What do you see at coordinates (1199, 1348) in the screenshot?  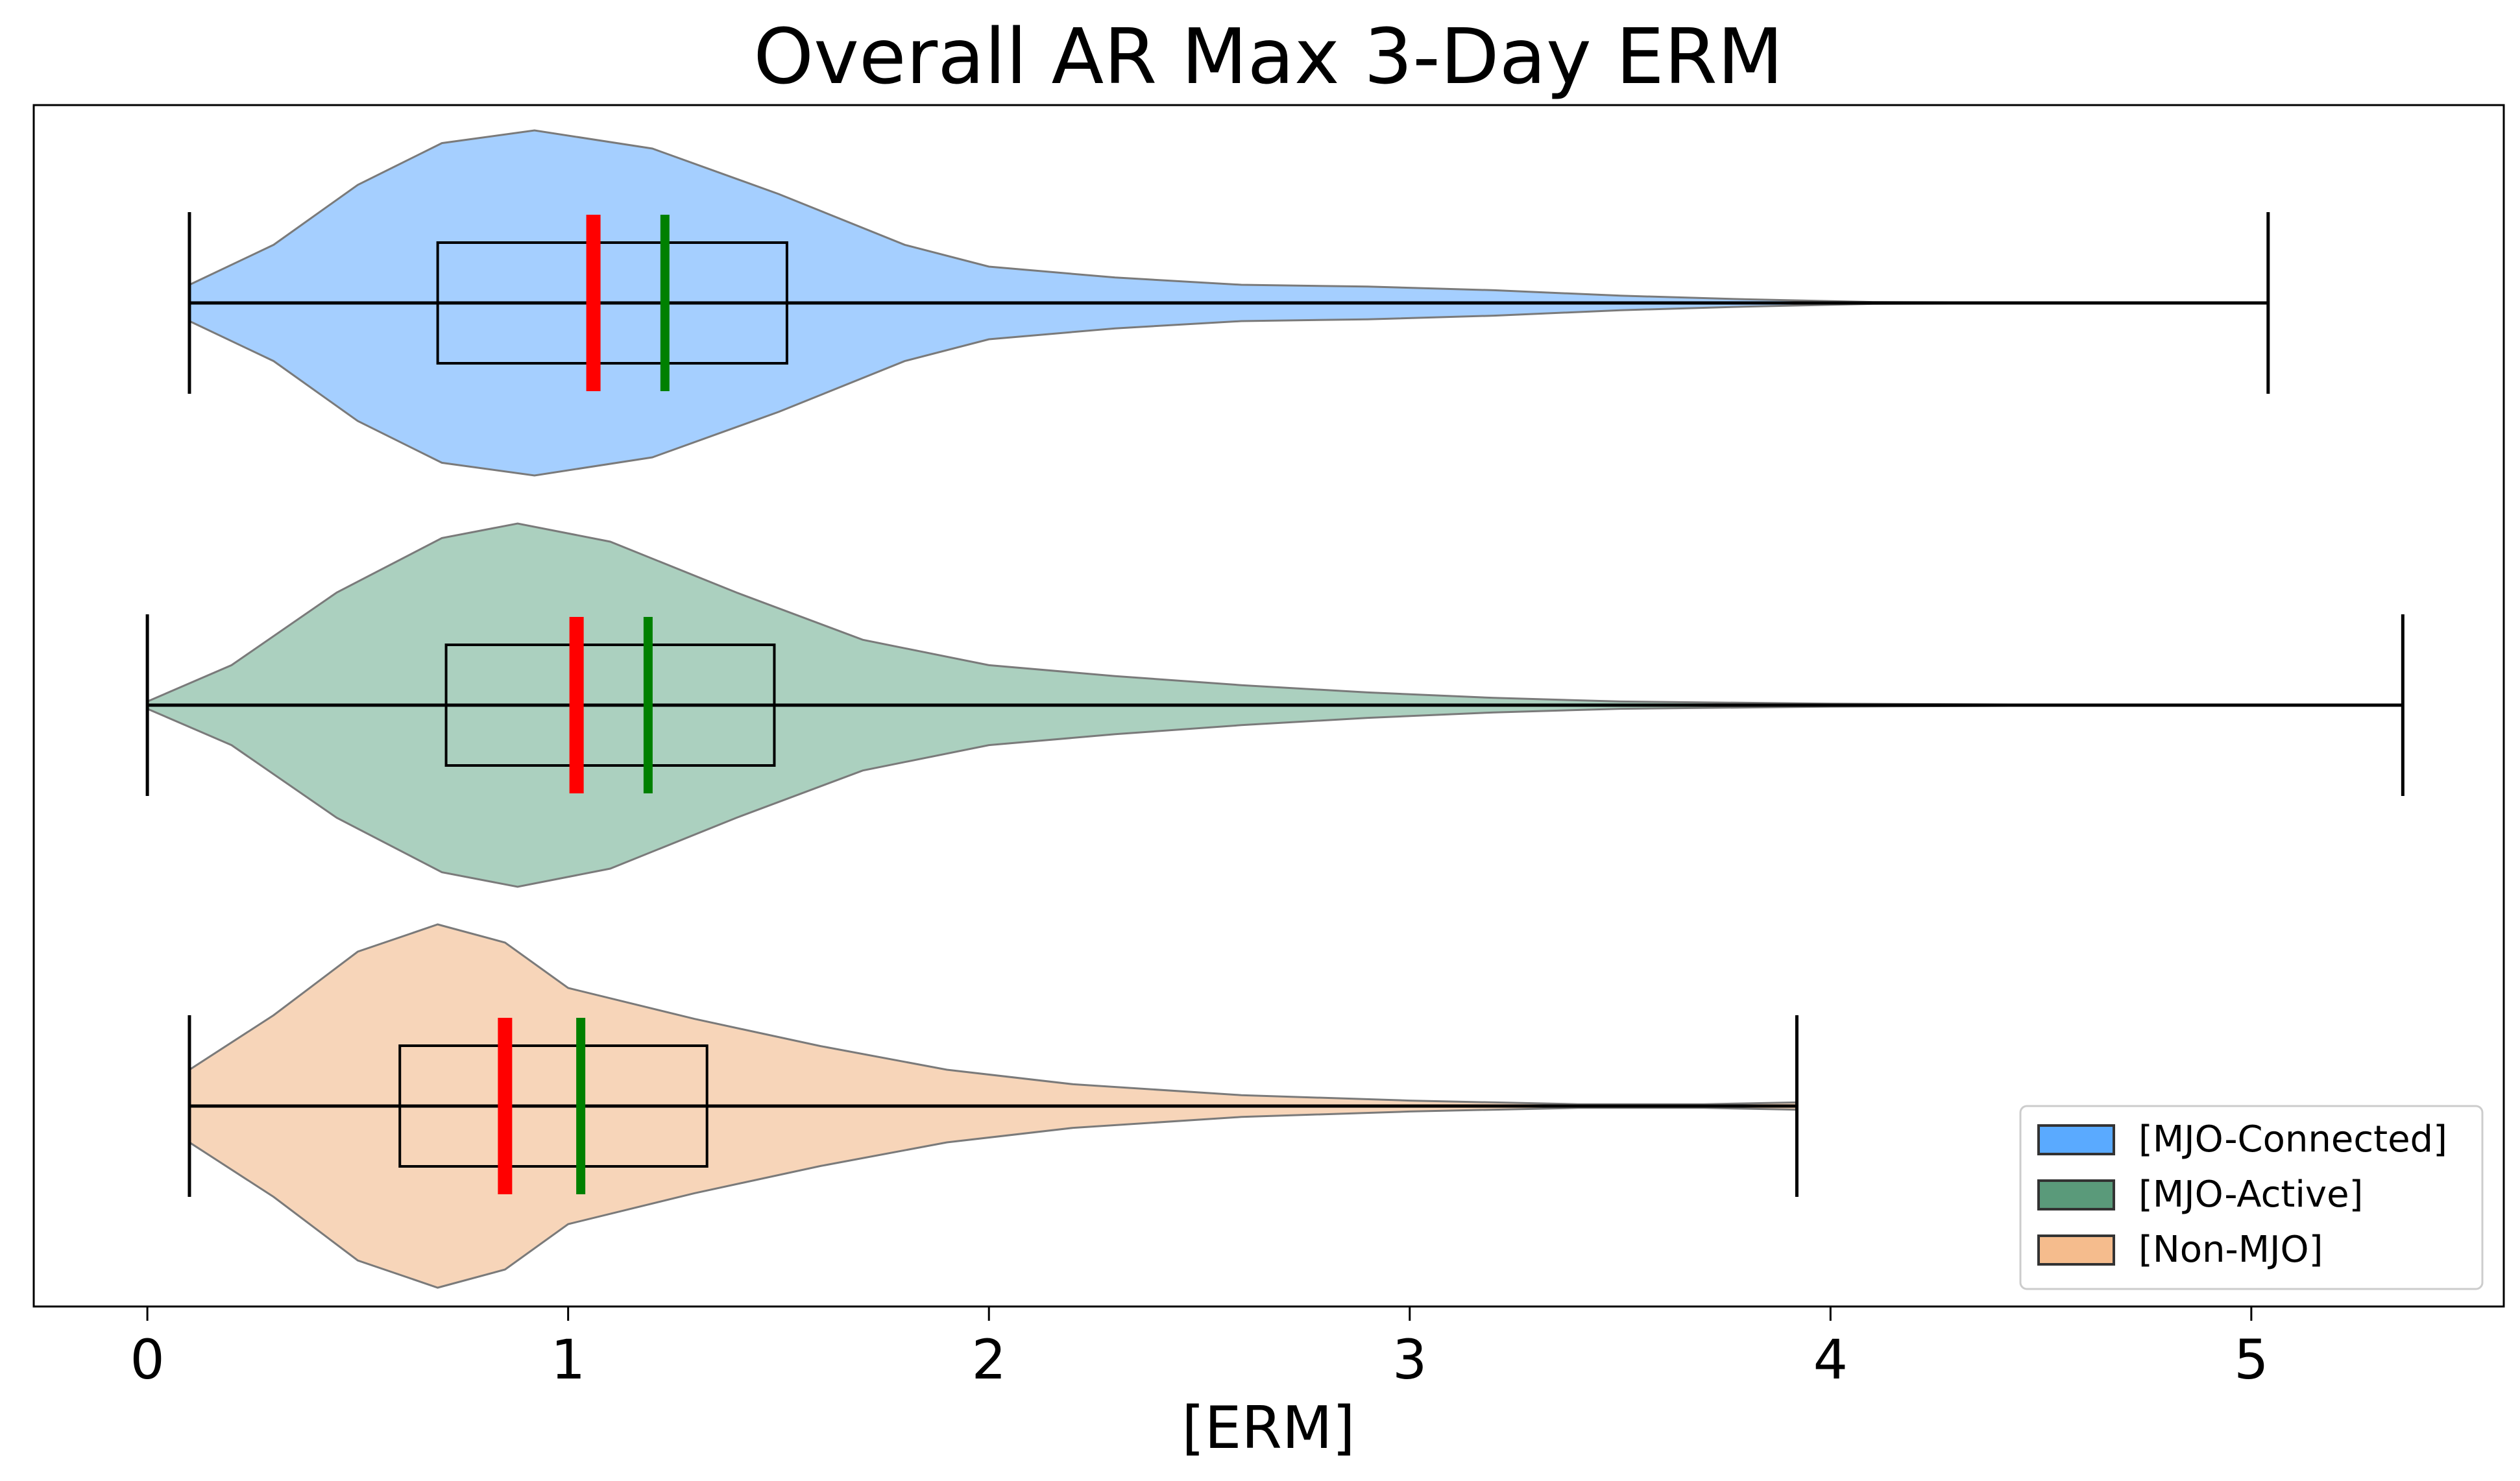 I see `x-axis: 0 1 2 3 4 5` at bounding box center [1199, 1348].